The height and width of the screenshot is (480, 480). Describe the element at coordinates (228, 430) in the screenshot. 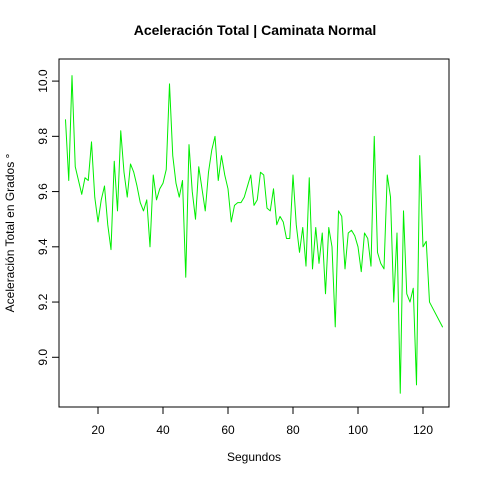

I see `x-tick-label: 60` at that location.